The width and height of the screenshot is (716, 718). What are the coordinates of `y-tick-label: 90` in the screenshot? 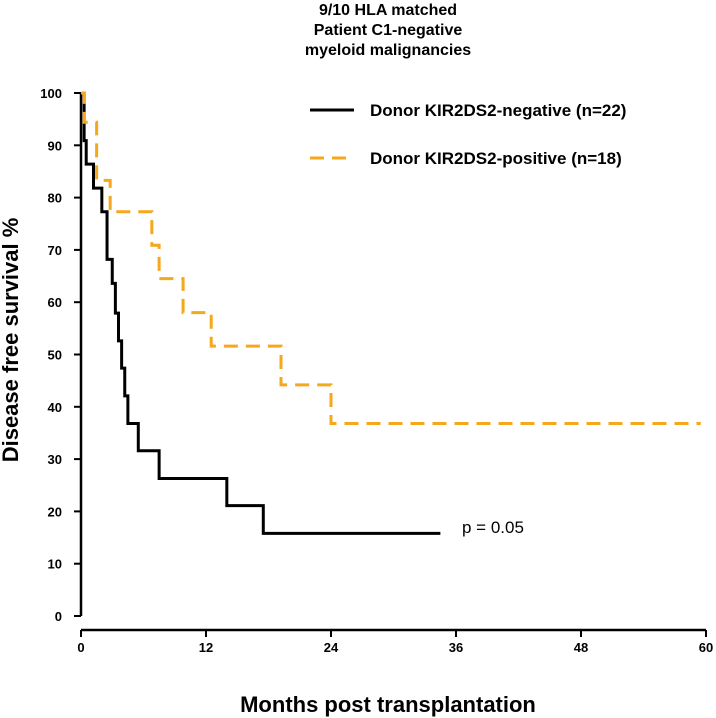 It's located at (55, 145).